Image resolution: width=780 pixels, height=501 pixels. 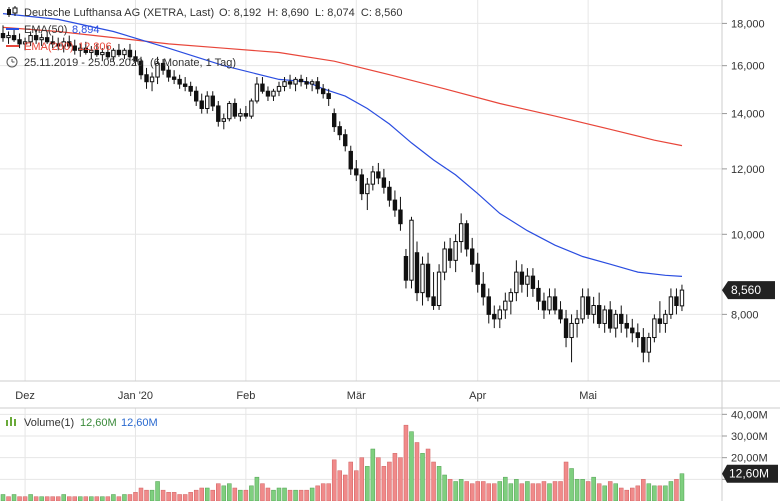 What do you see at coordinates (82, 423) in the screenshot?
I see `volume-legend: Volume(1) 12,60M 12,60M` at bounding box center [82, 423].